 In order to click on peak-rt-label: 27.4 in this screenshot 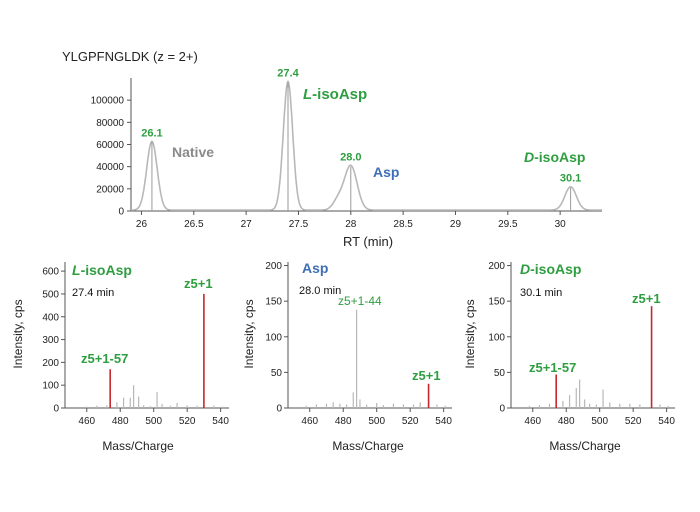, I will do `click(288, 73)`.